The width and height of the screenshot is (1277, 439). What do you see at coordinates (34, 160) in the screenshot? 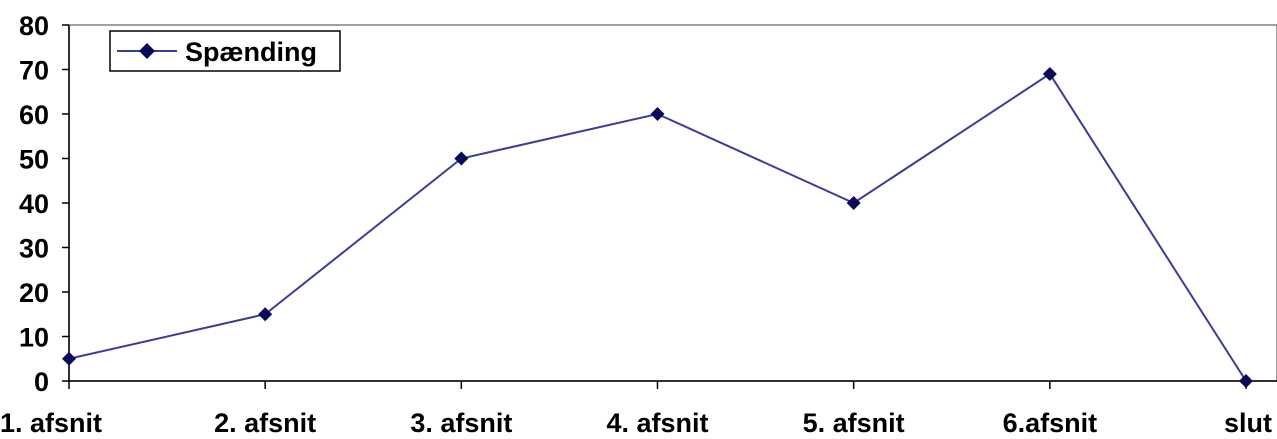
I see `y-tick-label: 50` at bounding box center [34, 160].